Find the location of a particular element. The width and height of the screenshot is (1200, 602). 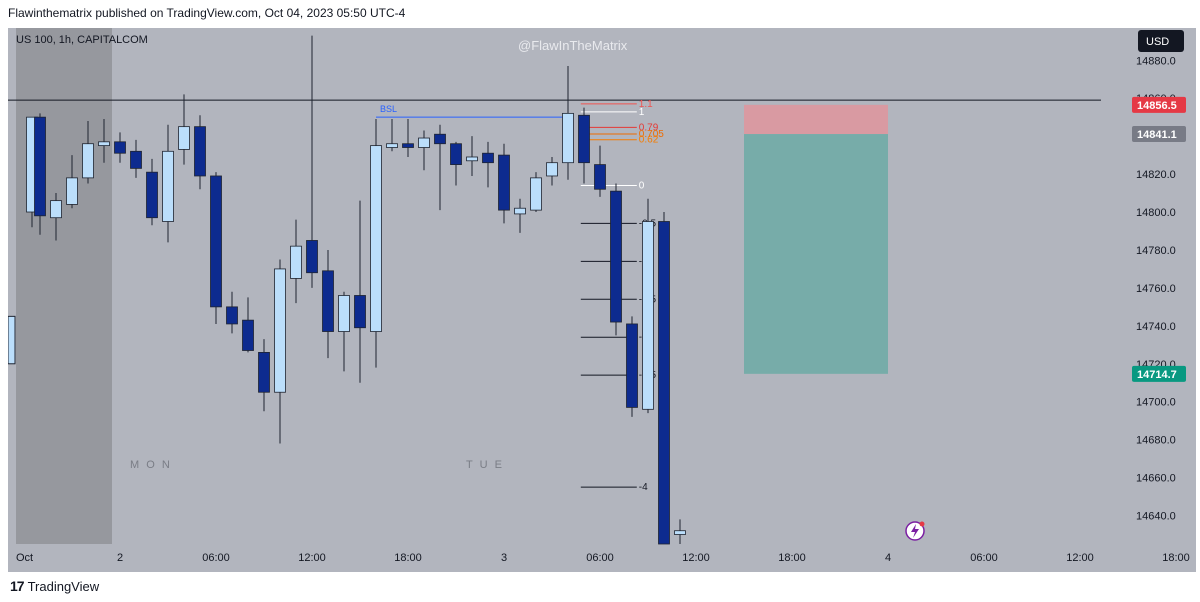

currency-button is located at coordinates (1161, 41).